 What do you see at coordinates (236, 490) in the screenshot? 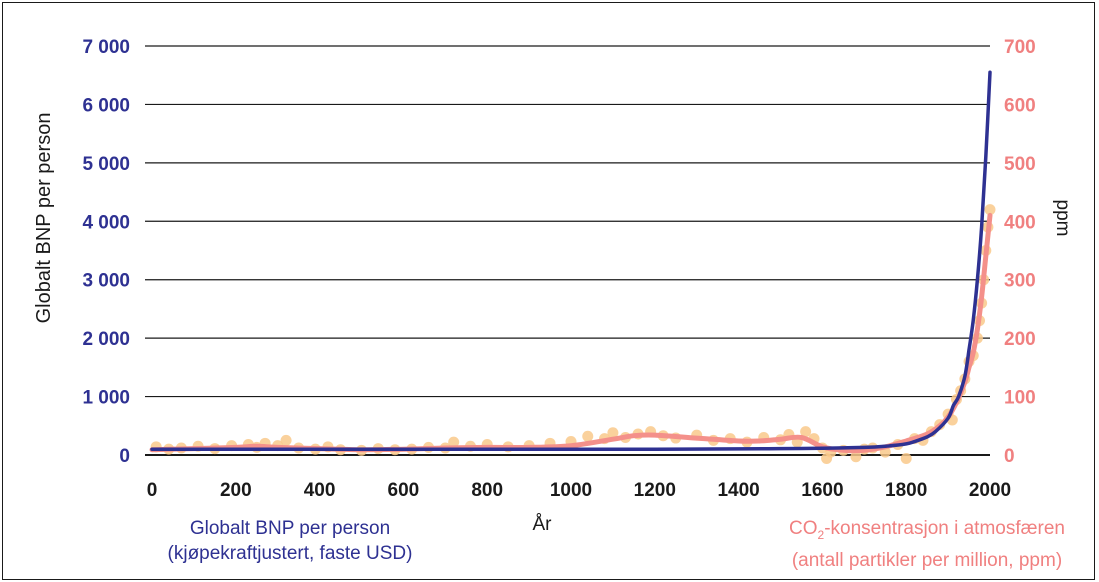
I see `x-tick-label: 200` at bounding box center [236, 490].